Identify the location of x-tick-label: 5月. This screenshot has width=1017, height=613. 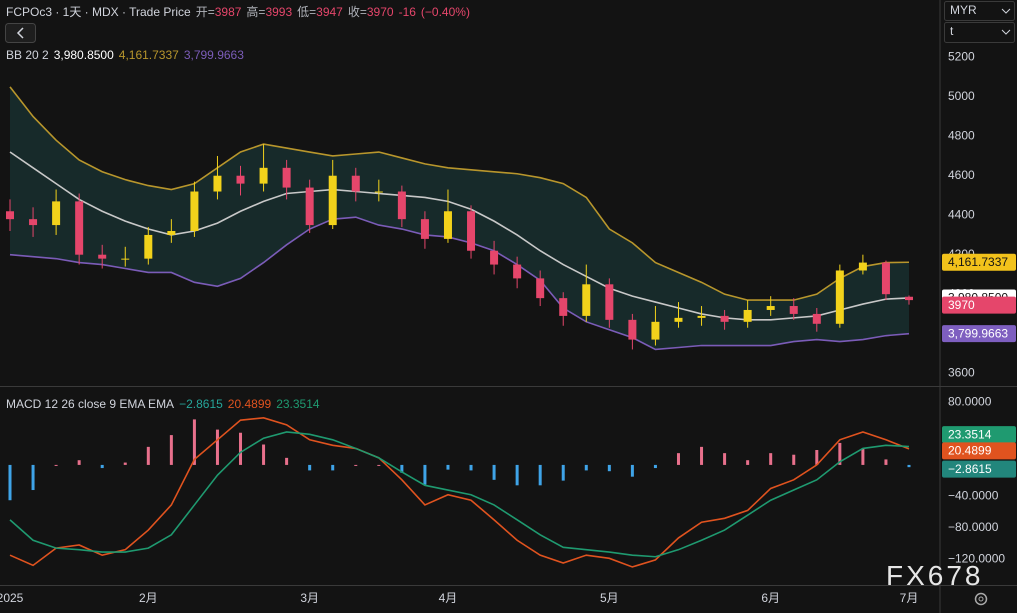
(609, 598).